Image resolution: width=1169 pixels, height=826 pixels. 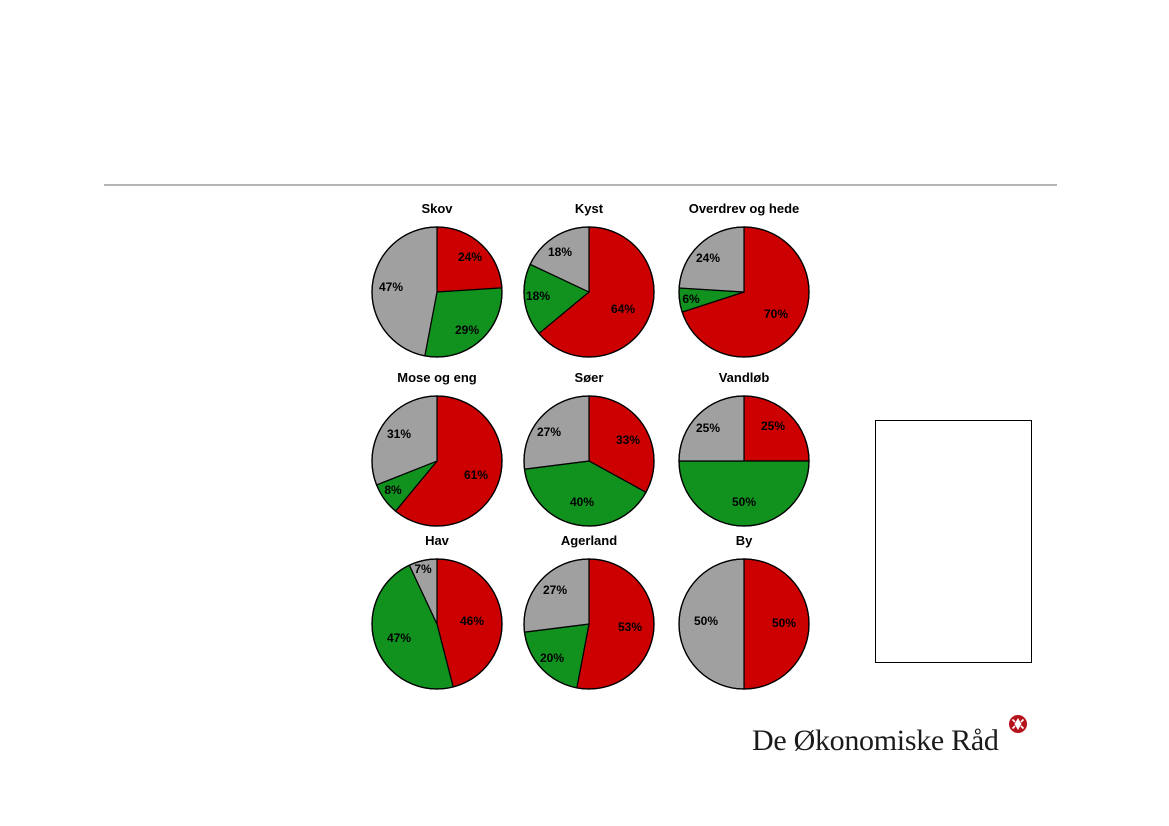 I want to click on pie-data-label: 7%, so click(x=423, y=569).